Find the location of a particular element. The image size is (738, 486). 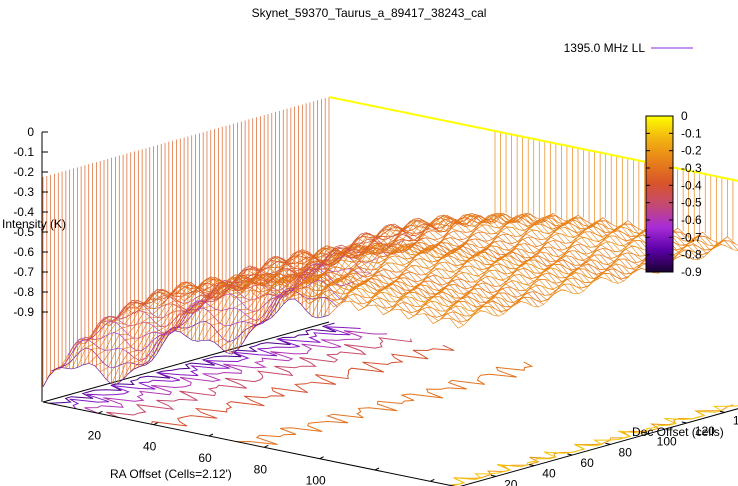

z-tick-label: -0.4 is located at coordinates (23, 212).